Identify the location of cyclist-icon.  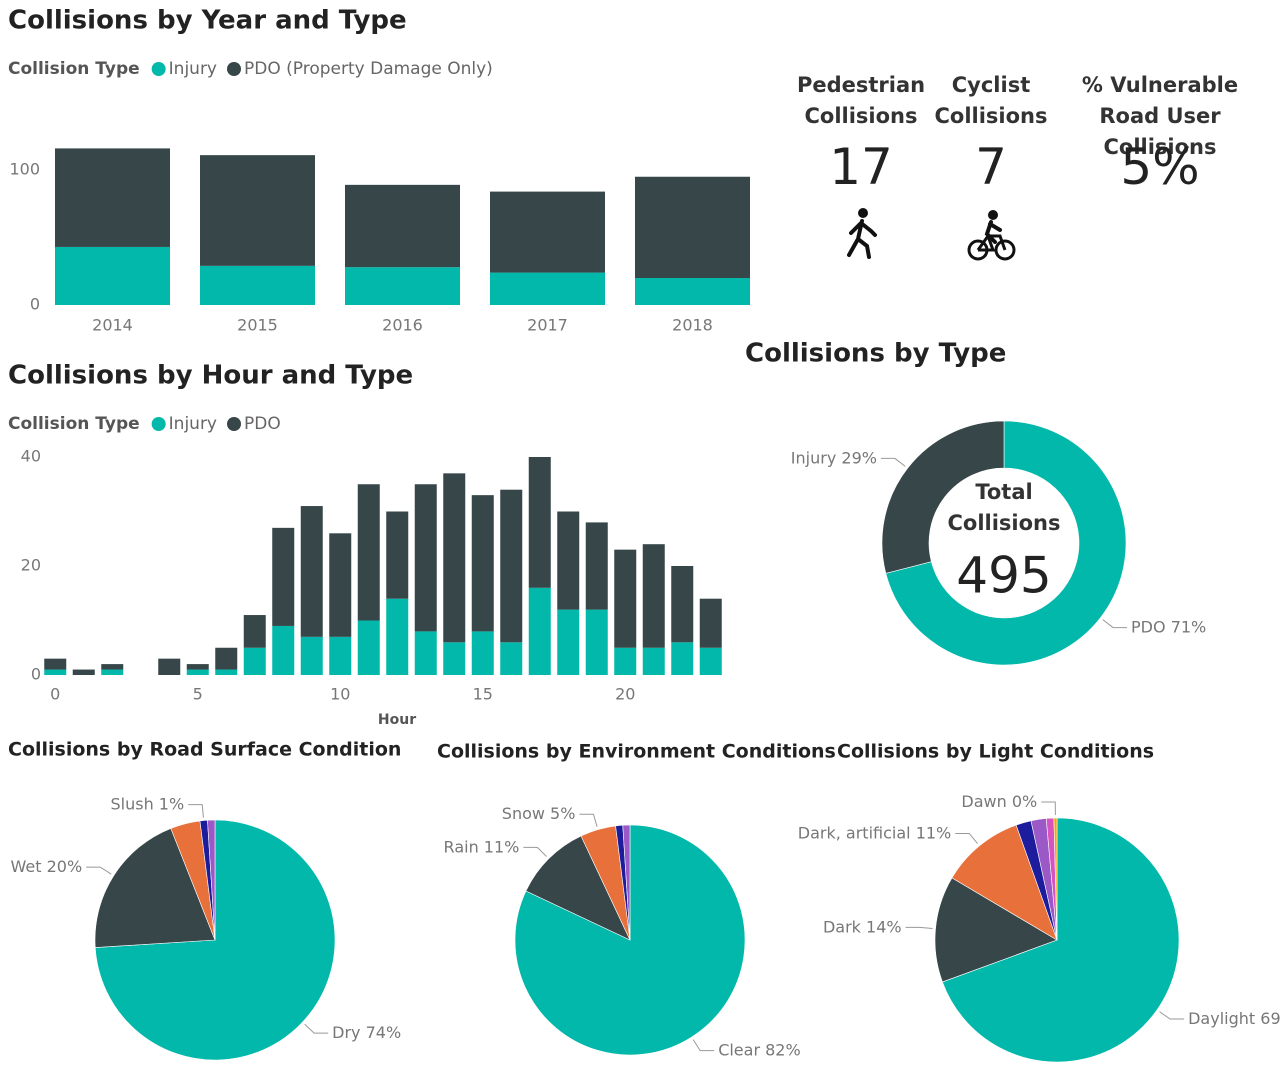
(991, 235).